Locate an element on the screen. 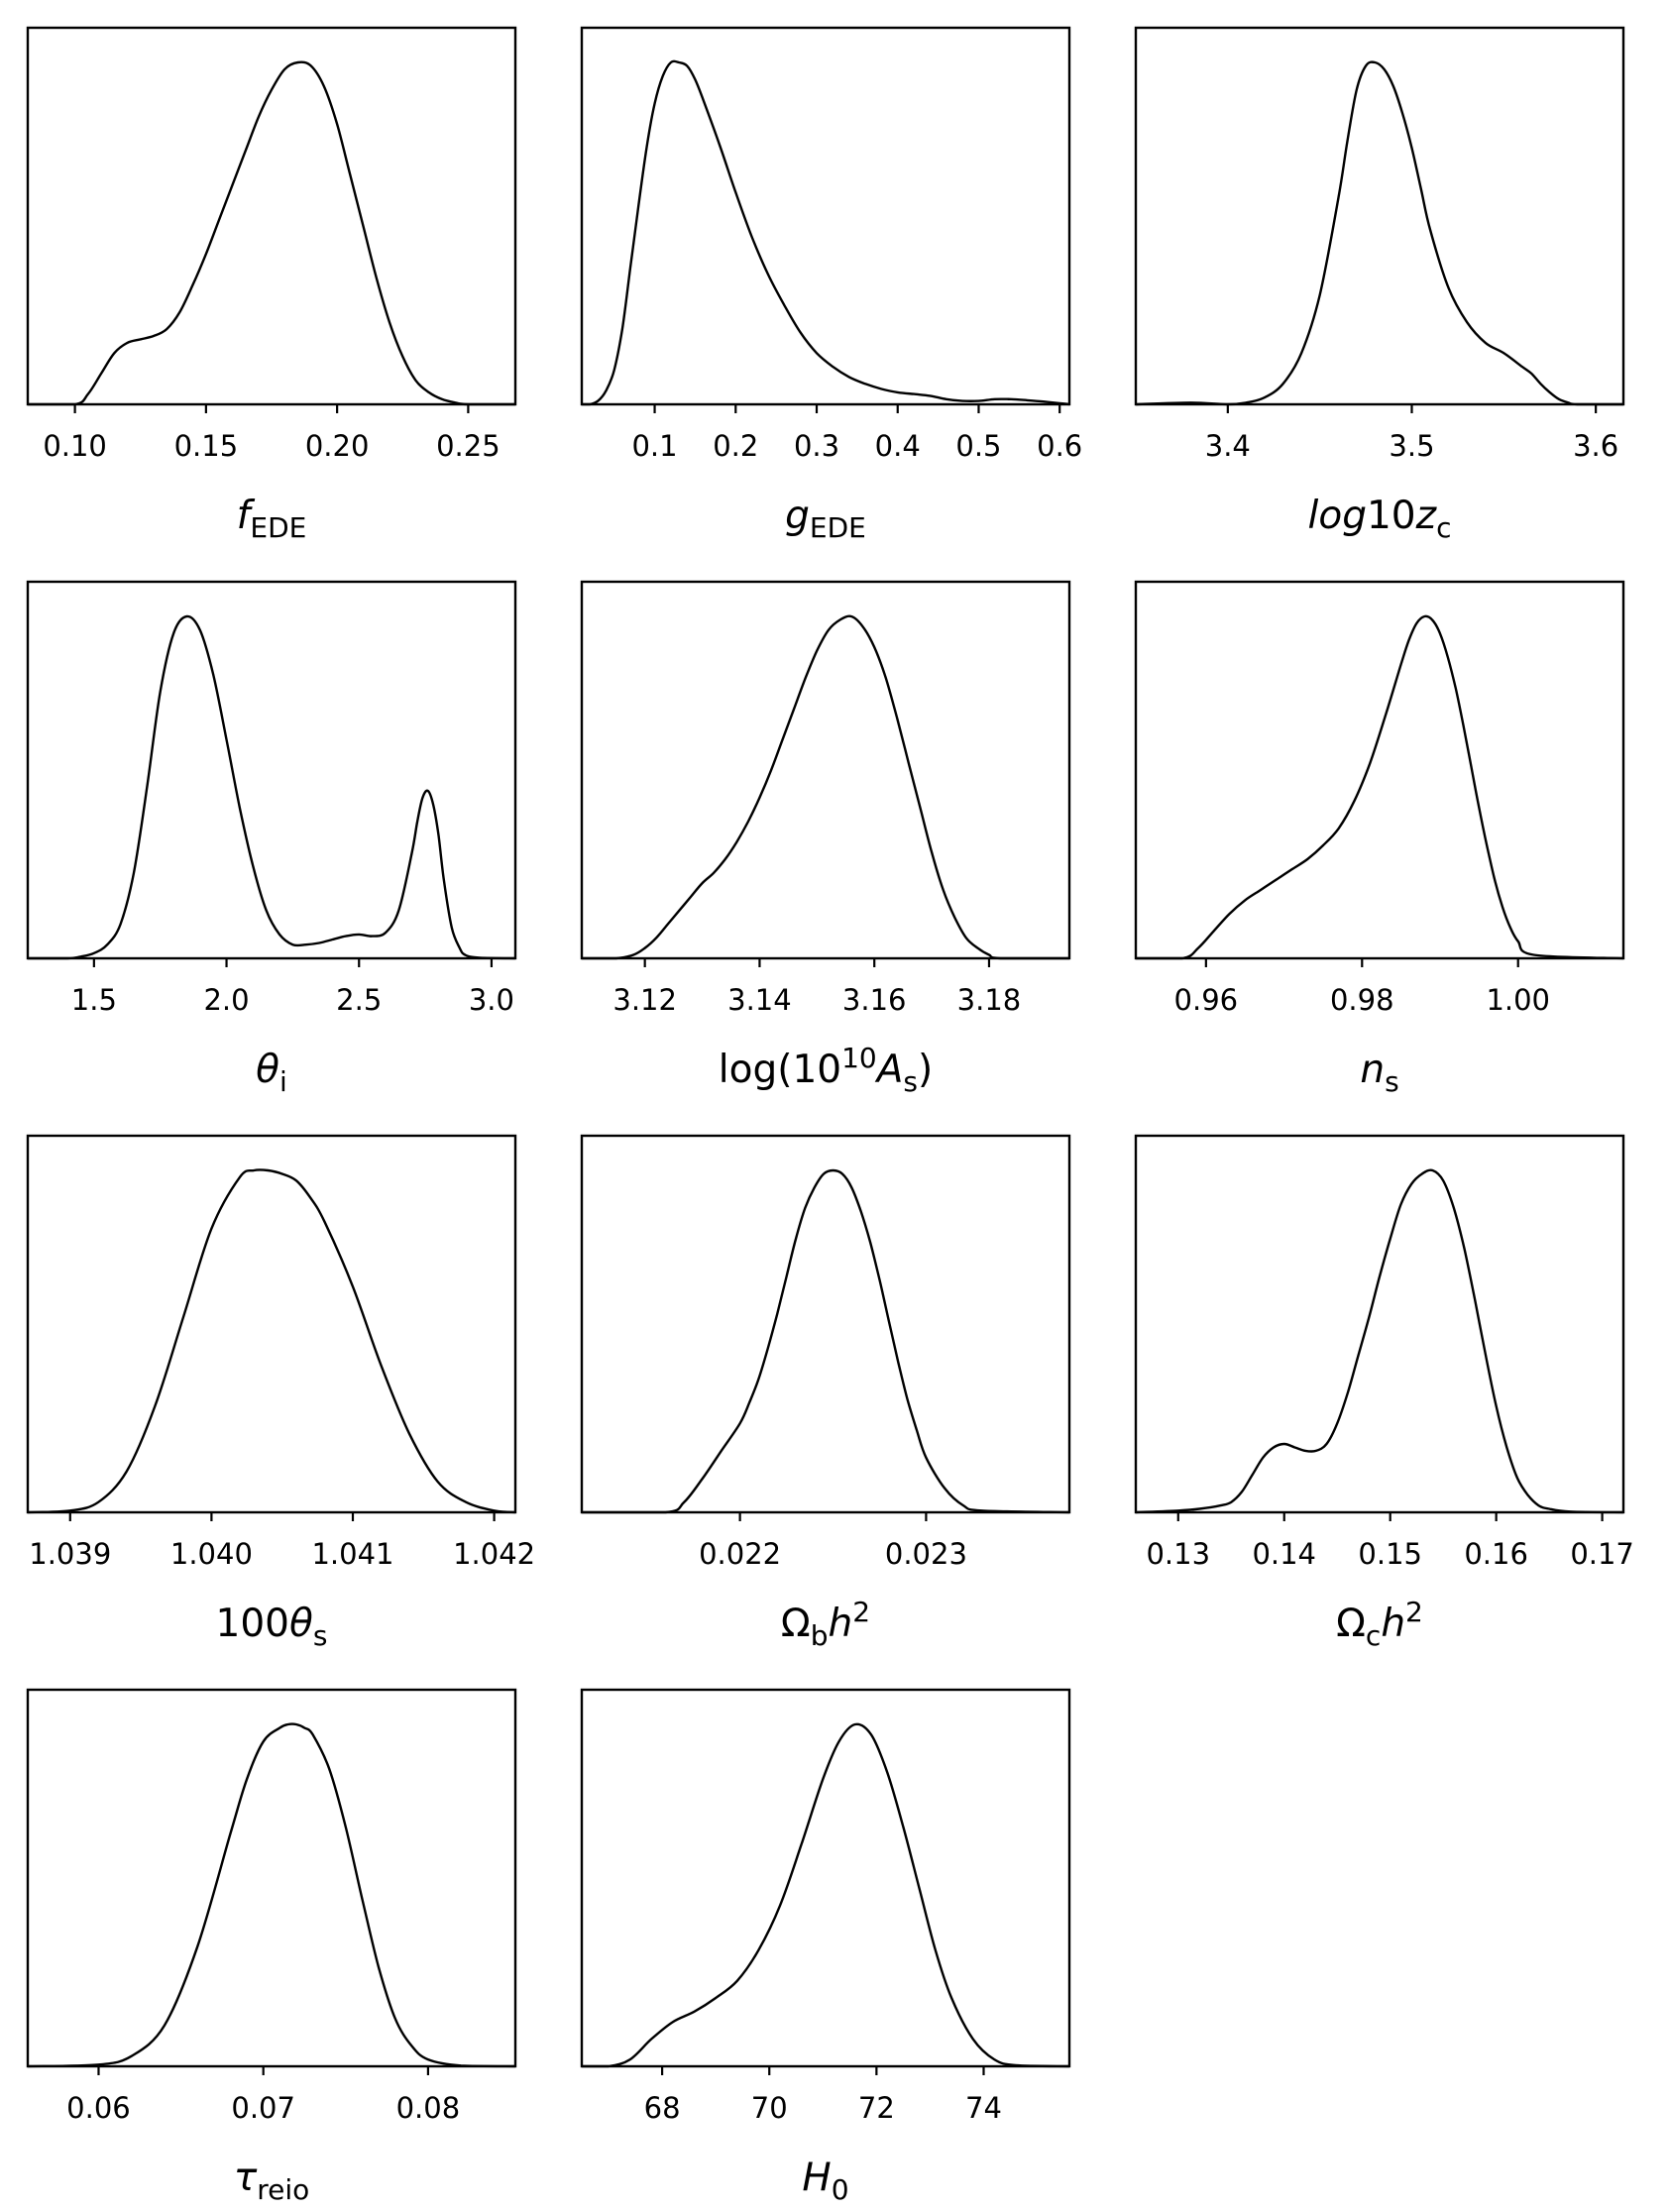 The image size is (1669, 2212). x-tick-label: 1.00 is located at coordinates (1518, 1000).